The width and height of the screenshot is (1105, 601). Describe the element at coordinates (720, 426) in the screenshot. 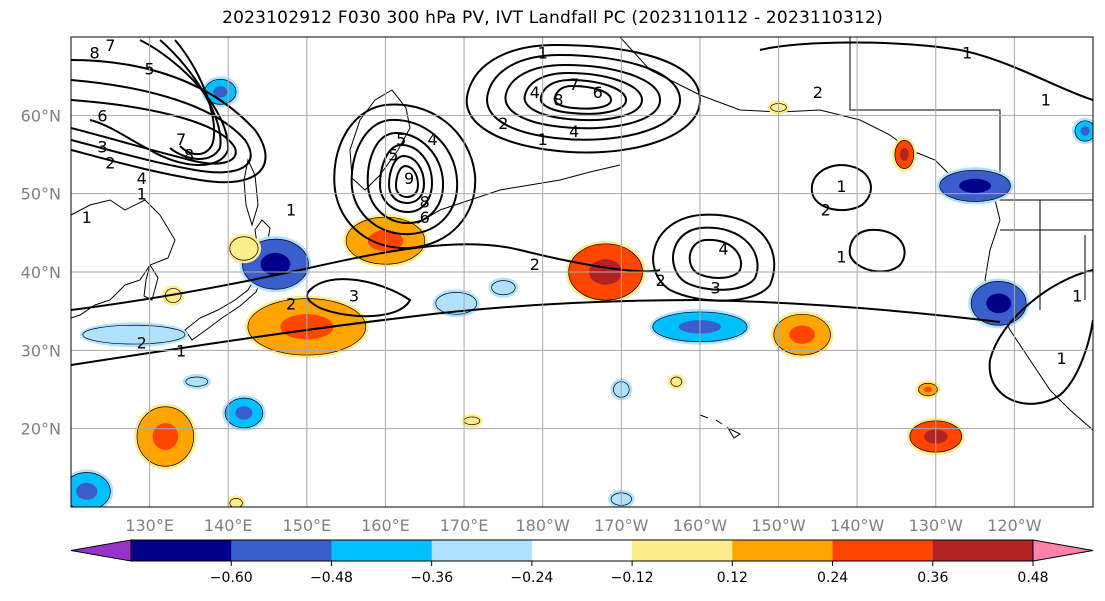

I see `hawaii-islands` at that location.